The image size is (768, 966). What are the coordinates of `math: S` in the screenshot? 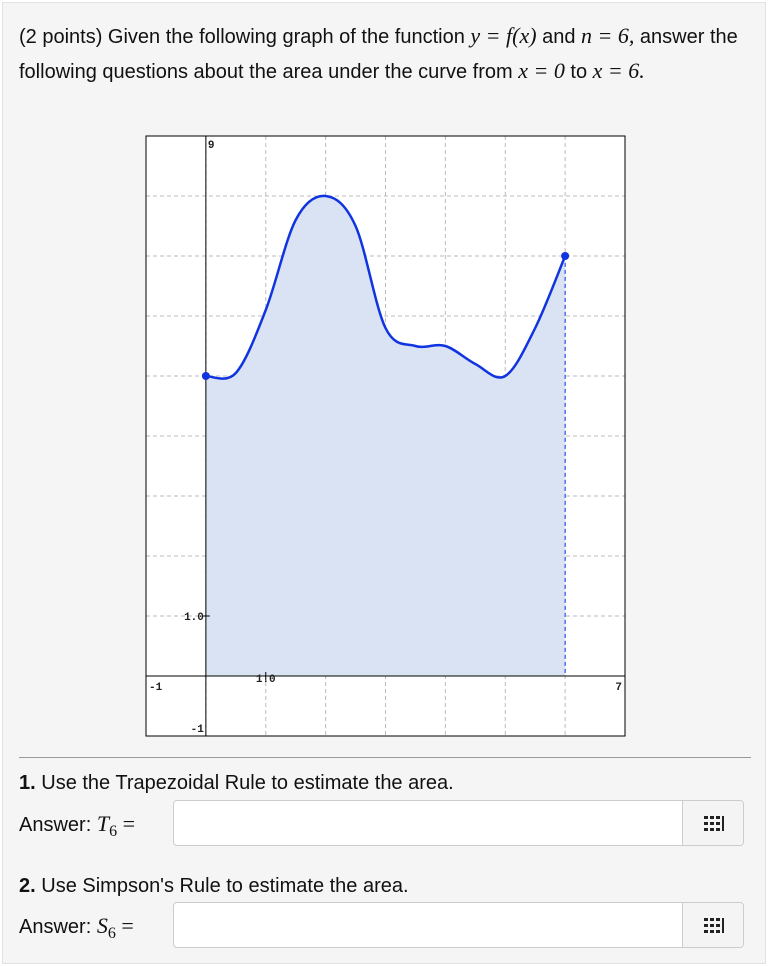 It's located at (102, 925).